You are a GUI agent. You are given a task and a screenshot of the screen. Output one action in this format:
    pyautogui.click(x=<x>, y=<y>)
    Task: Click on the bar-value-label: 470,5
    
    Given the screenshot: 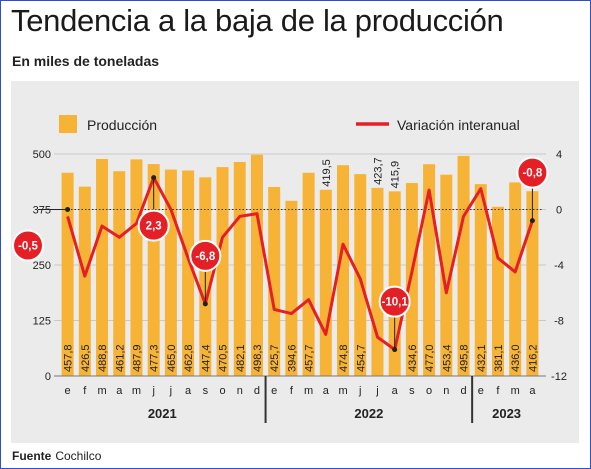 What is the action you would take?
    pyautogui.click(x=224, y=358)
    